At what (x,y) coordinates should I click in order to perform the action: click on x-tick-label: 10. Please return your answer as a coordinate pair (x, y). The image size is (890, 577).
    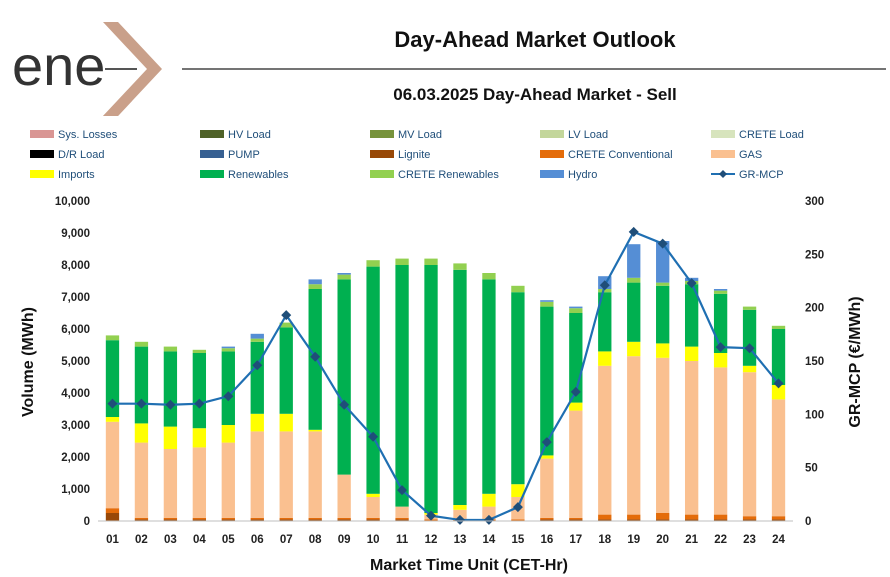
    Looking at the image, I should click on (373, 540).